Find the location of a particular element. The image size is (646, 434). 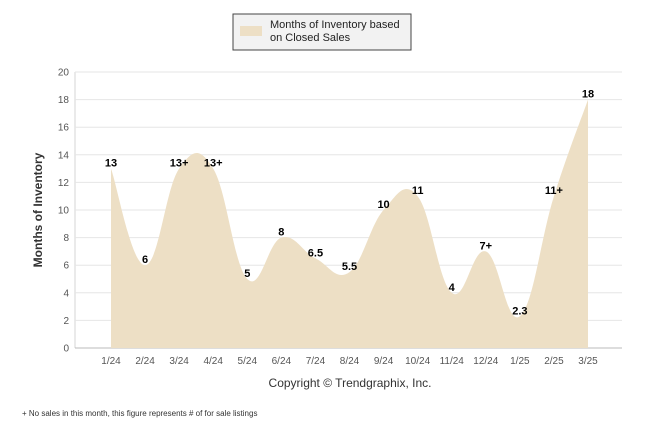

x-tick-label: 6/24 is located at coordinates (282, 361).